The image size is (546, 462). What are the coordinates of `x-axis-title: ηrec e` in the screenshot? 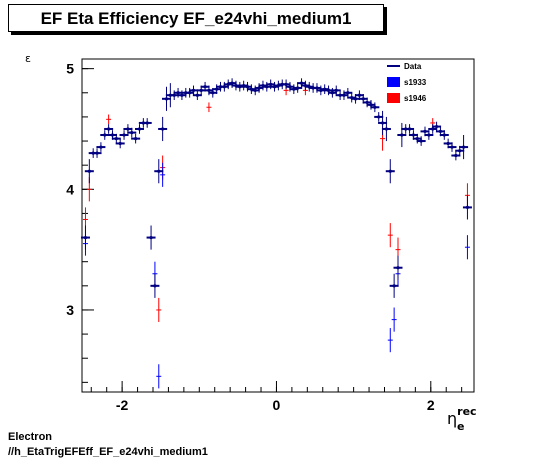 It's located at (462, 419).